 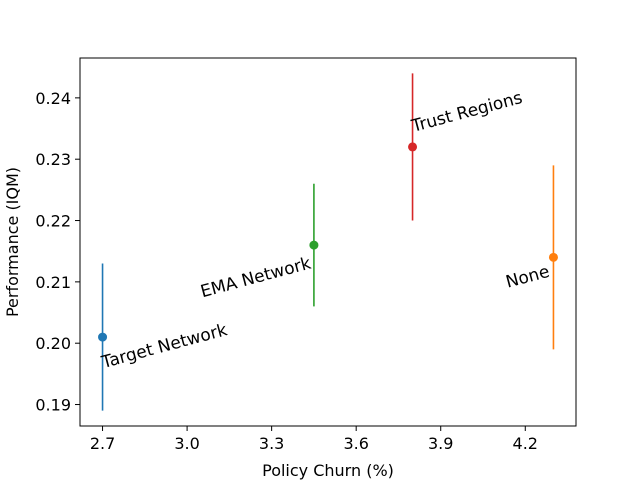 I want to click on x-tick-label: 3.6, so click(x=355, y=443).